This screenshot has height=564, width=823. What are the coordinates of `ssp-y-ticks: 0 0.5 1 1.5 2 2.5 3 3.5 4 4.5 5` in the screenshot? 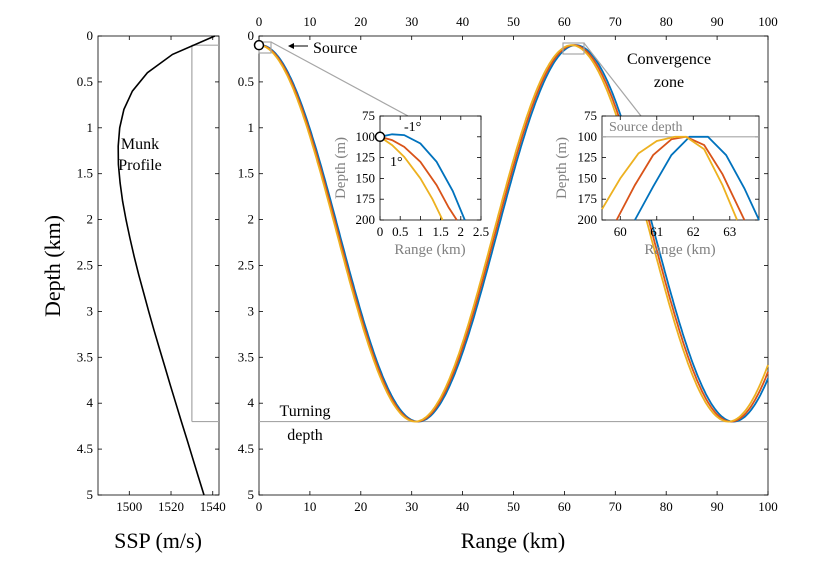 It's located at (148, 265).